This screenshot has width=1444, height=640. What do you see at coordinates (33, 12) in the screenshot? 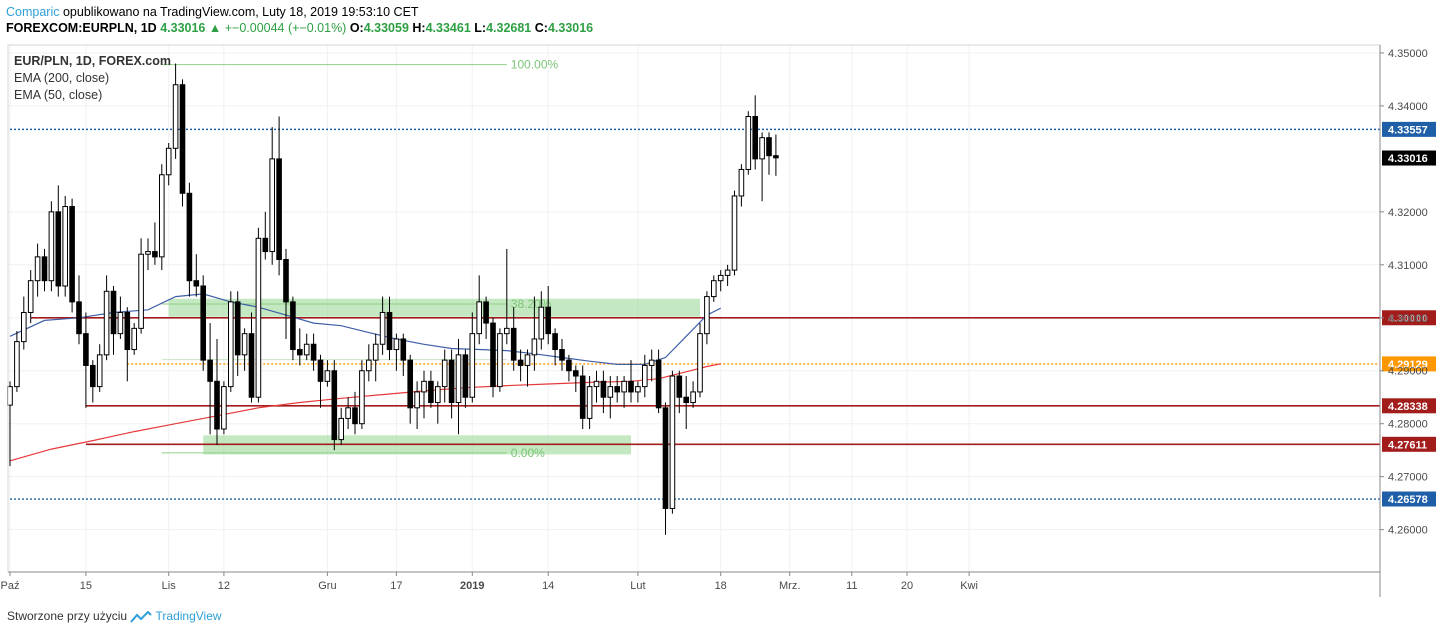
I see `author-link: Comparic` at bounding box center [33, 12].